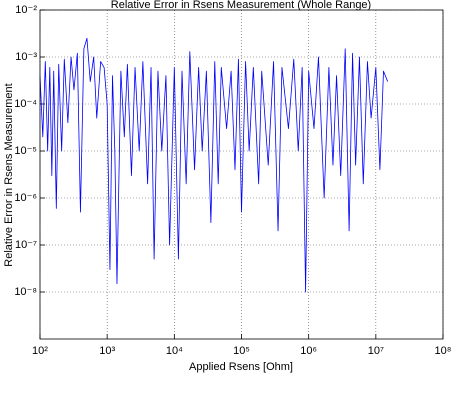 Image resolution: width=474 pixels, height=402 pixels. Describe the element at coordinates (174, 351) in the screenshot. I see `x-tick-label: 10⁴` at that location.